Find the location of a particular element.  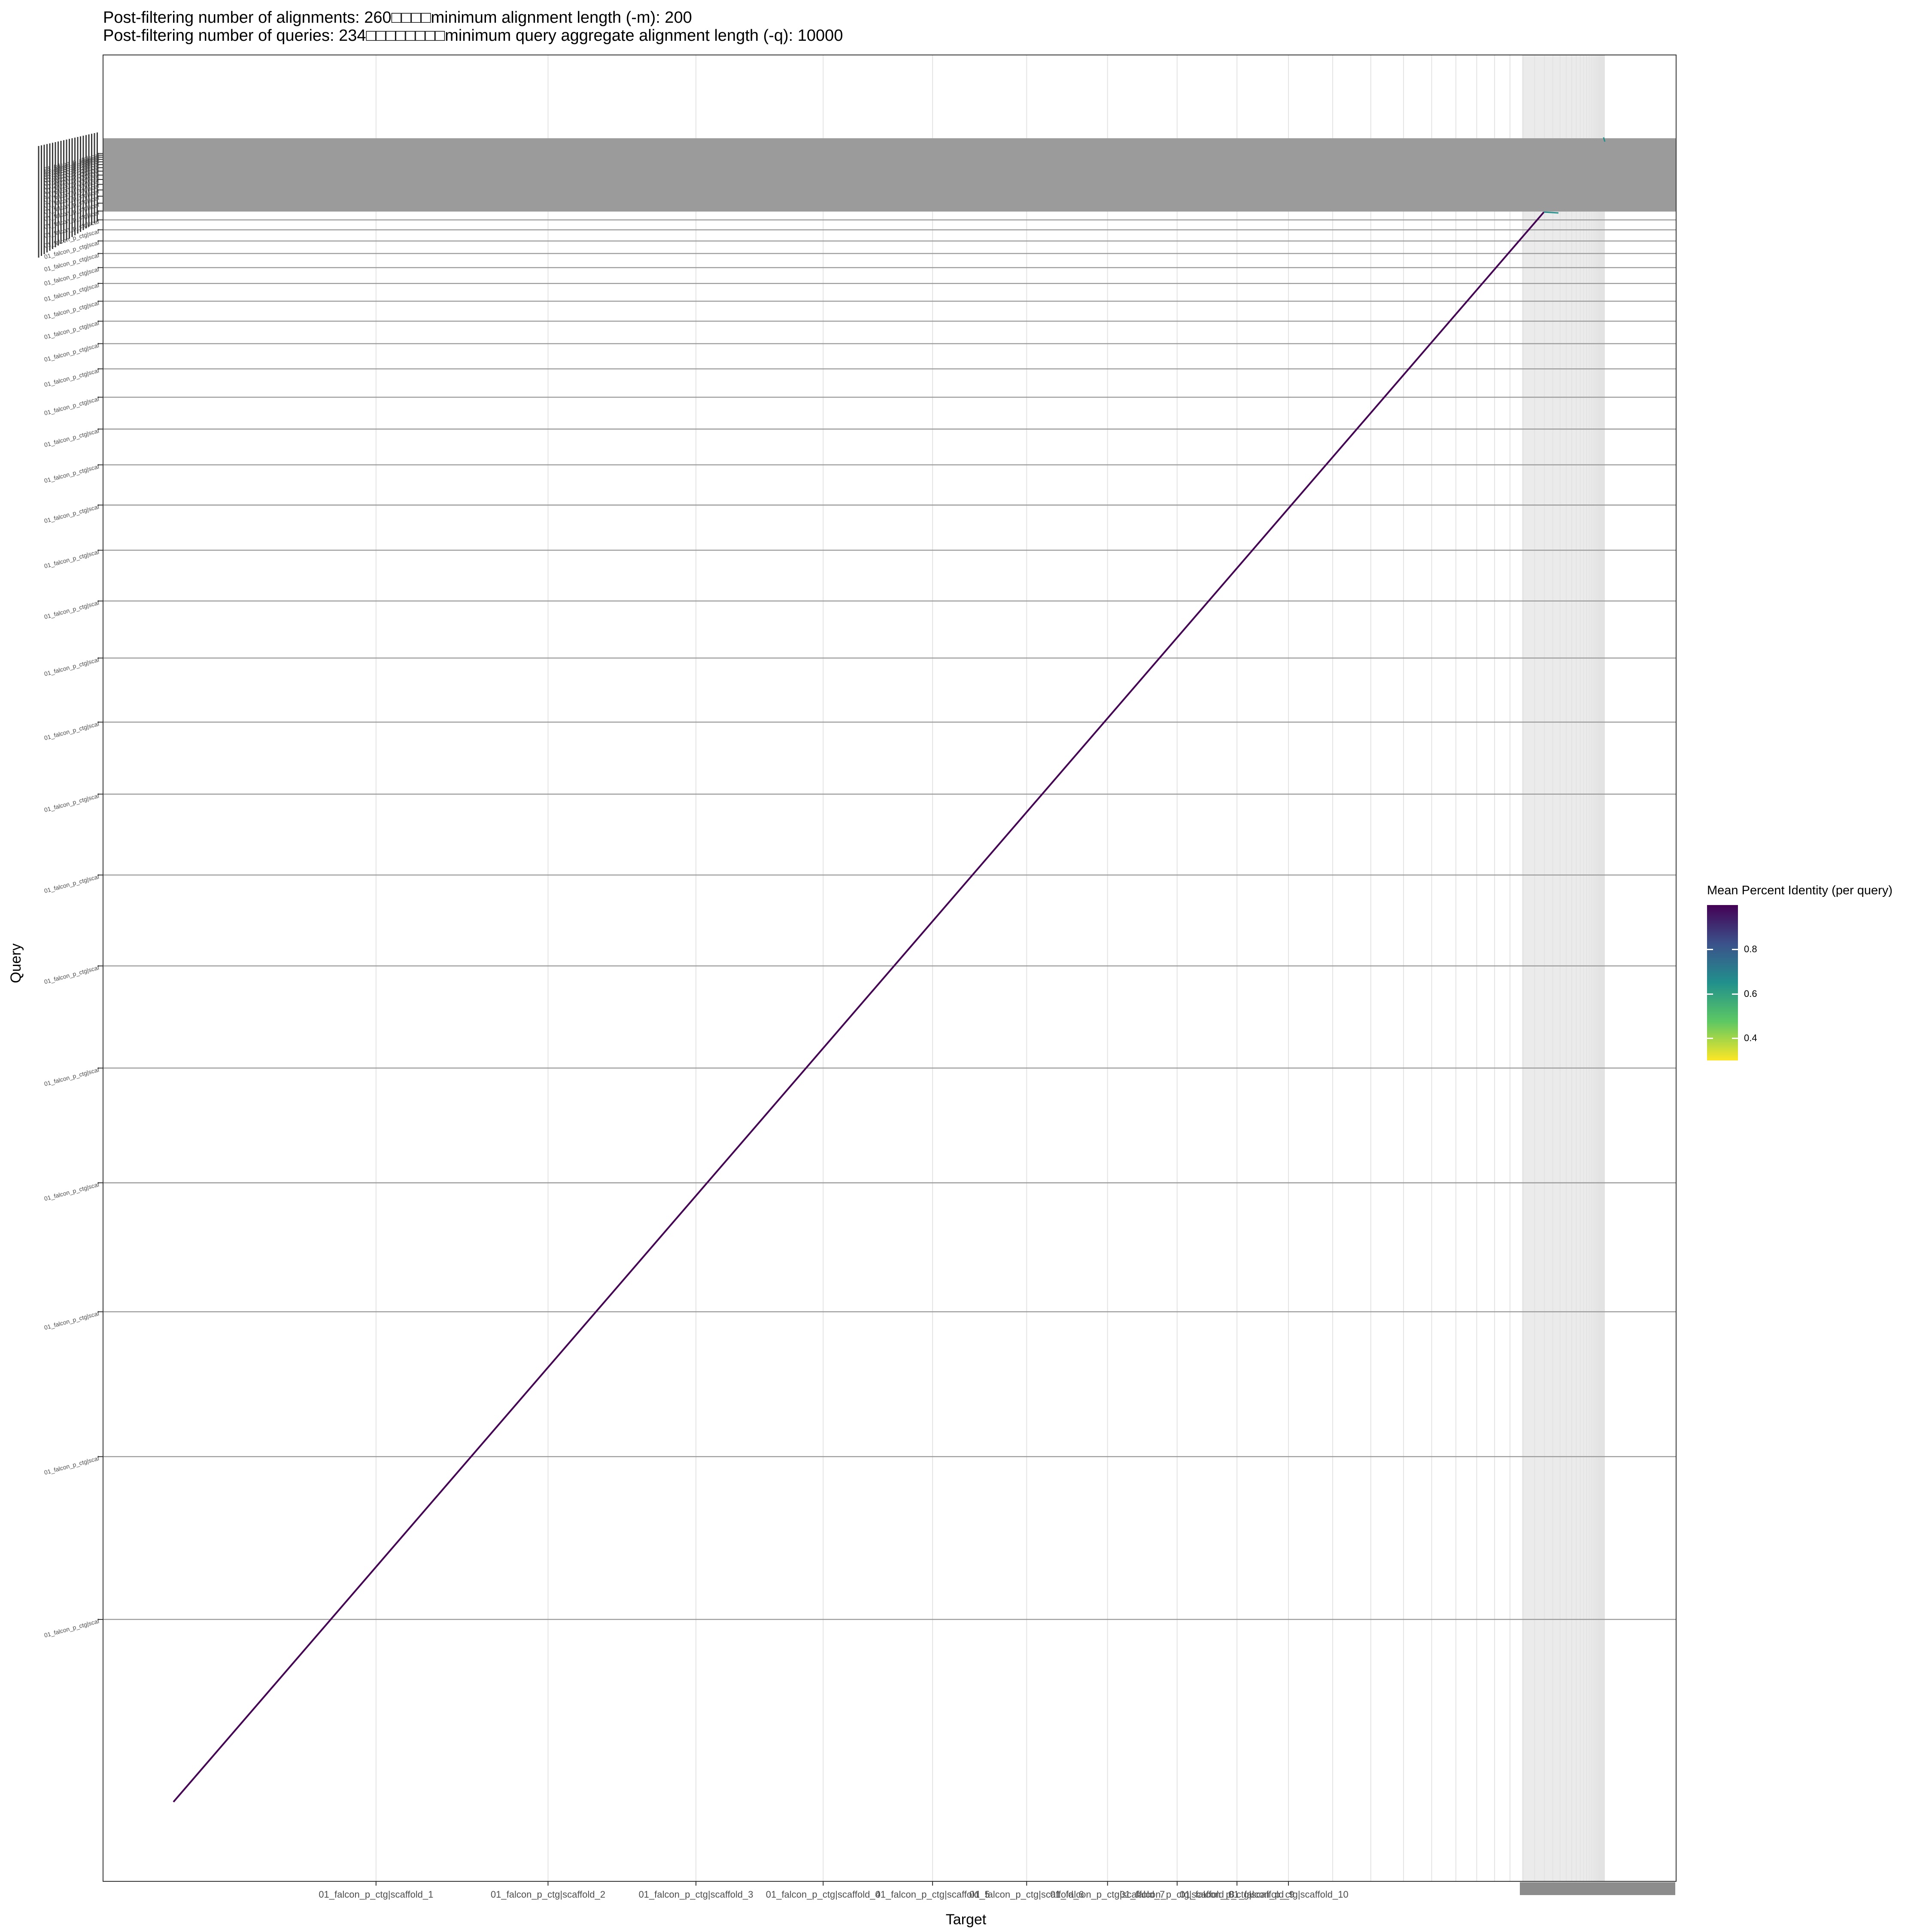

x-tick-label: 01_falcon_p_ctg|scaffold_1 is located at coordinates (376, 1894).